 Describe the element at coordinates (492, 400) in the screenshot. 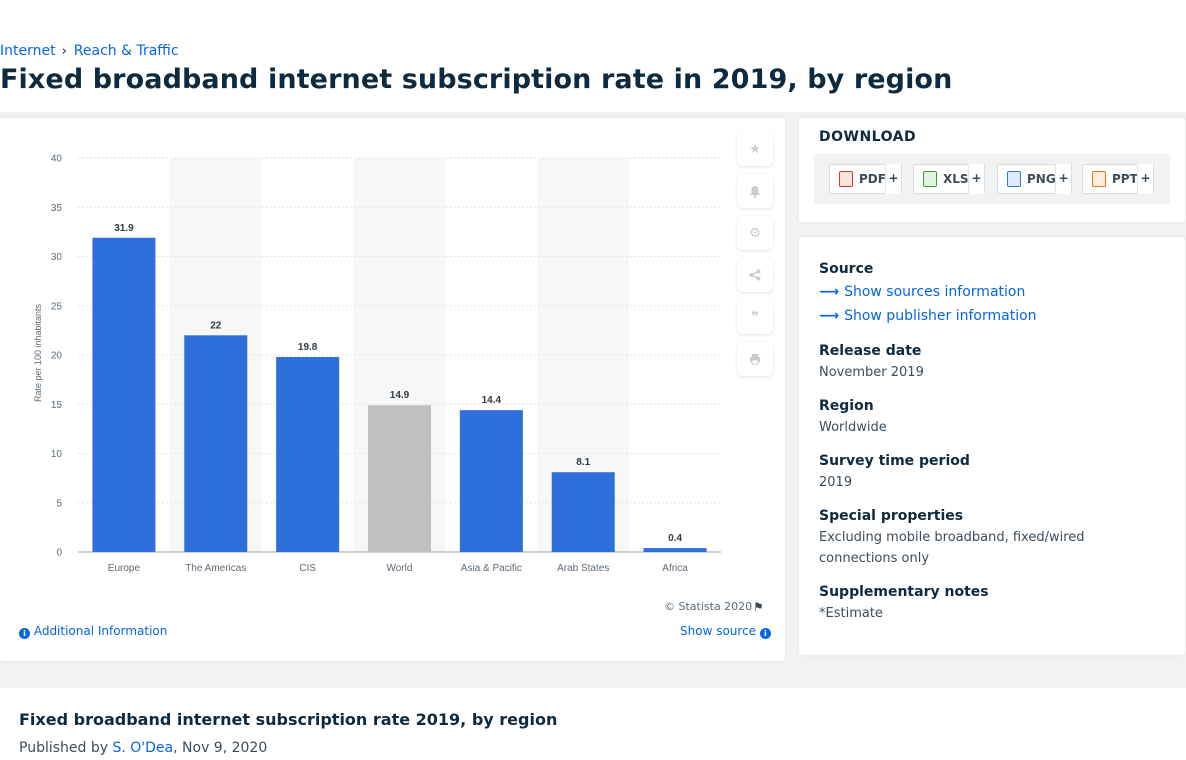

I see `data-label: 14.4` at that location.